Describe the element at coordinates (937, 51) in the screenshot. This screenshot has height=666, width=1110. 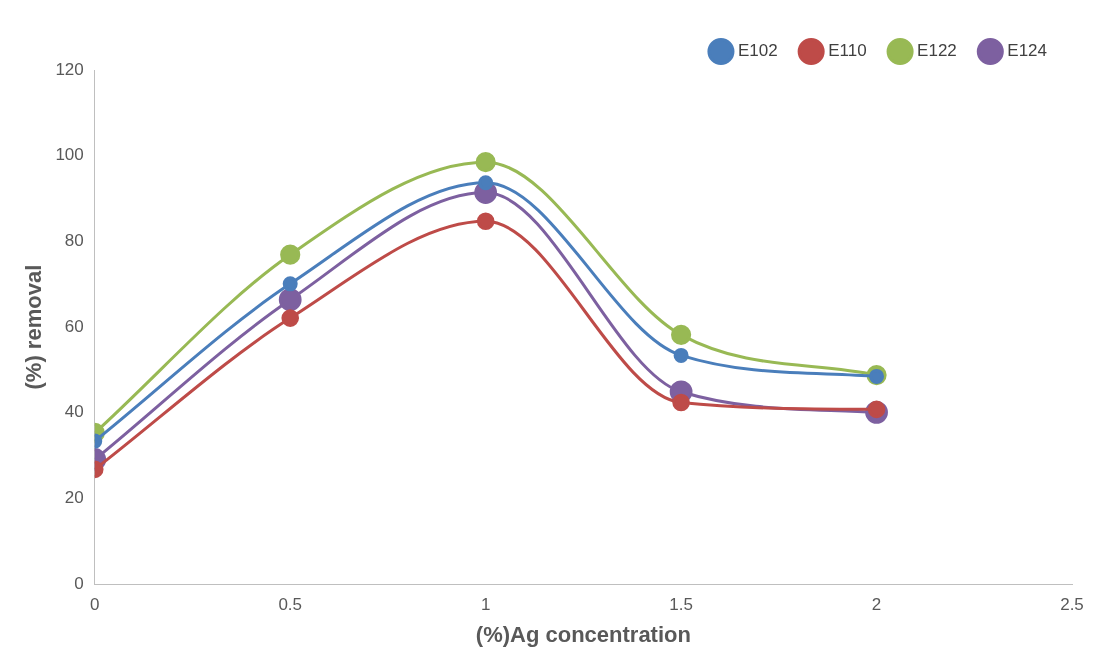
I see `legend-label: E122` at that location.